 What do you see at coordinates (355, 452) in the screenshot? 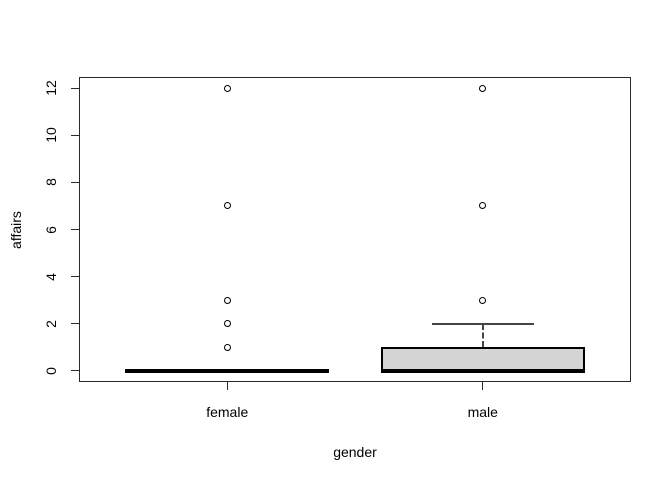
I see `x-axis-title: gender` at bounding box center [355, 452].